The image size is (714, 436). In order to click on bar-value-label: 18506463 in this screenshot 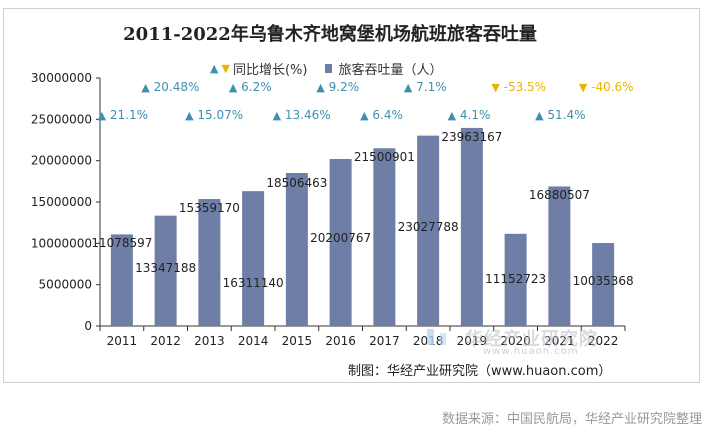, I will do `click(296, 183)`.